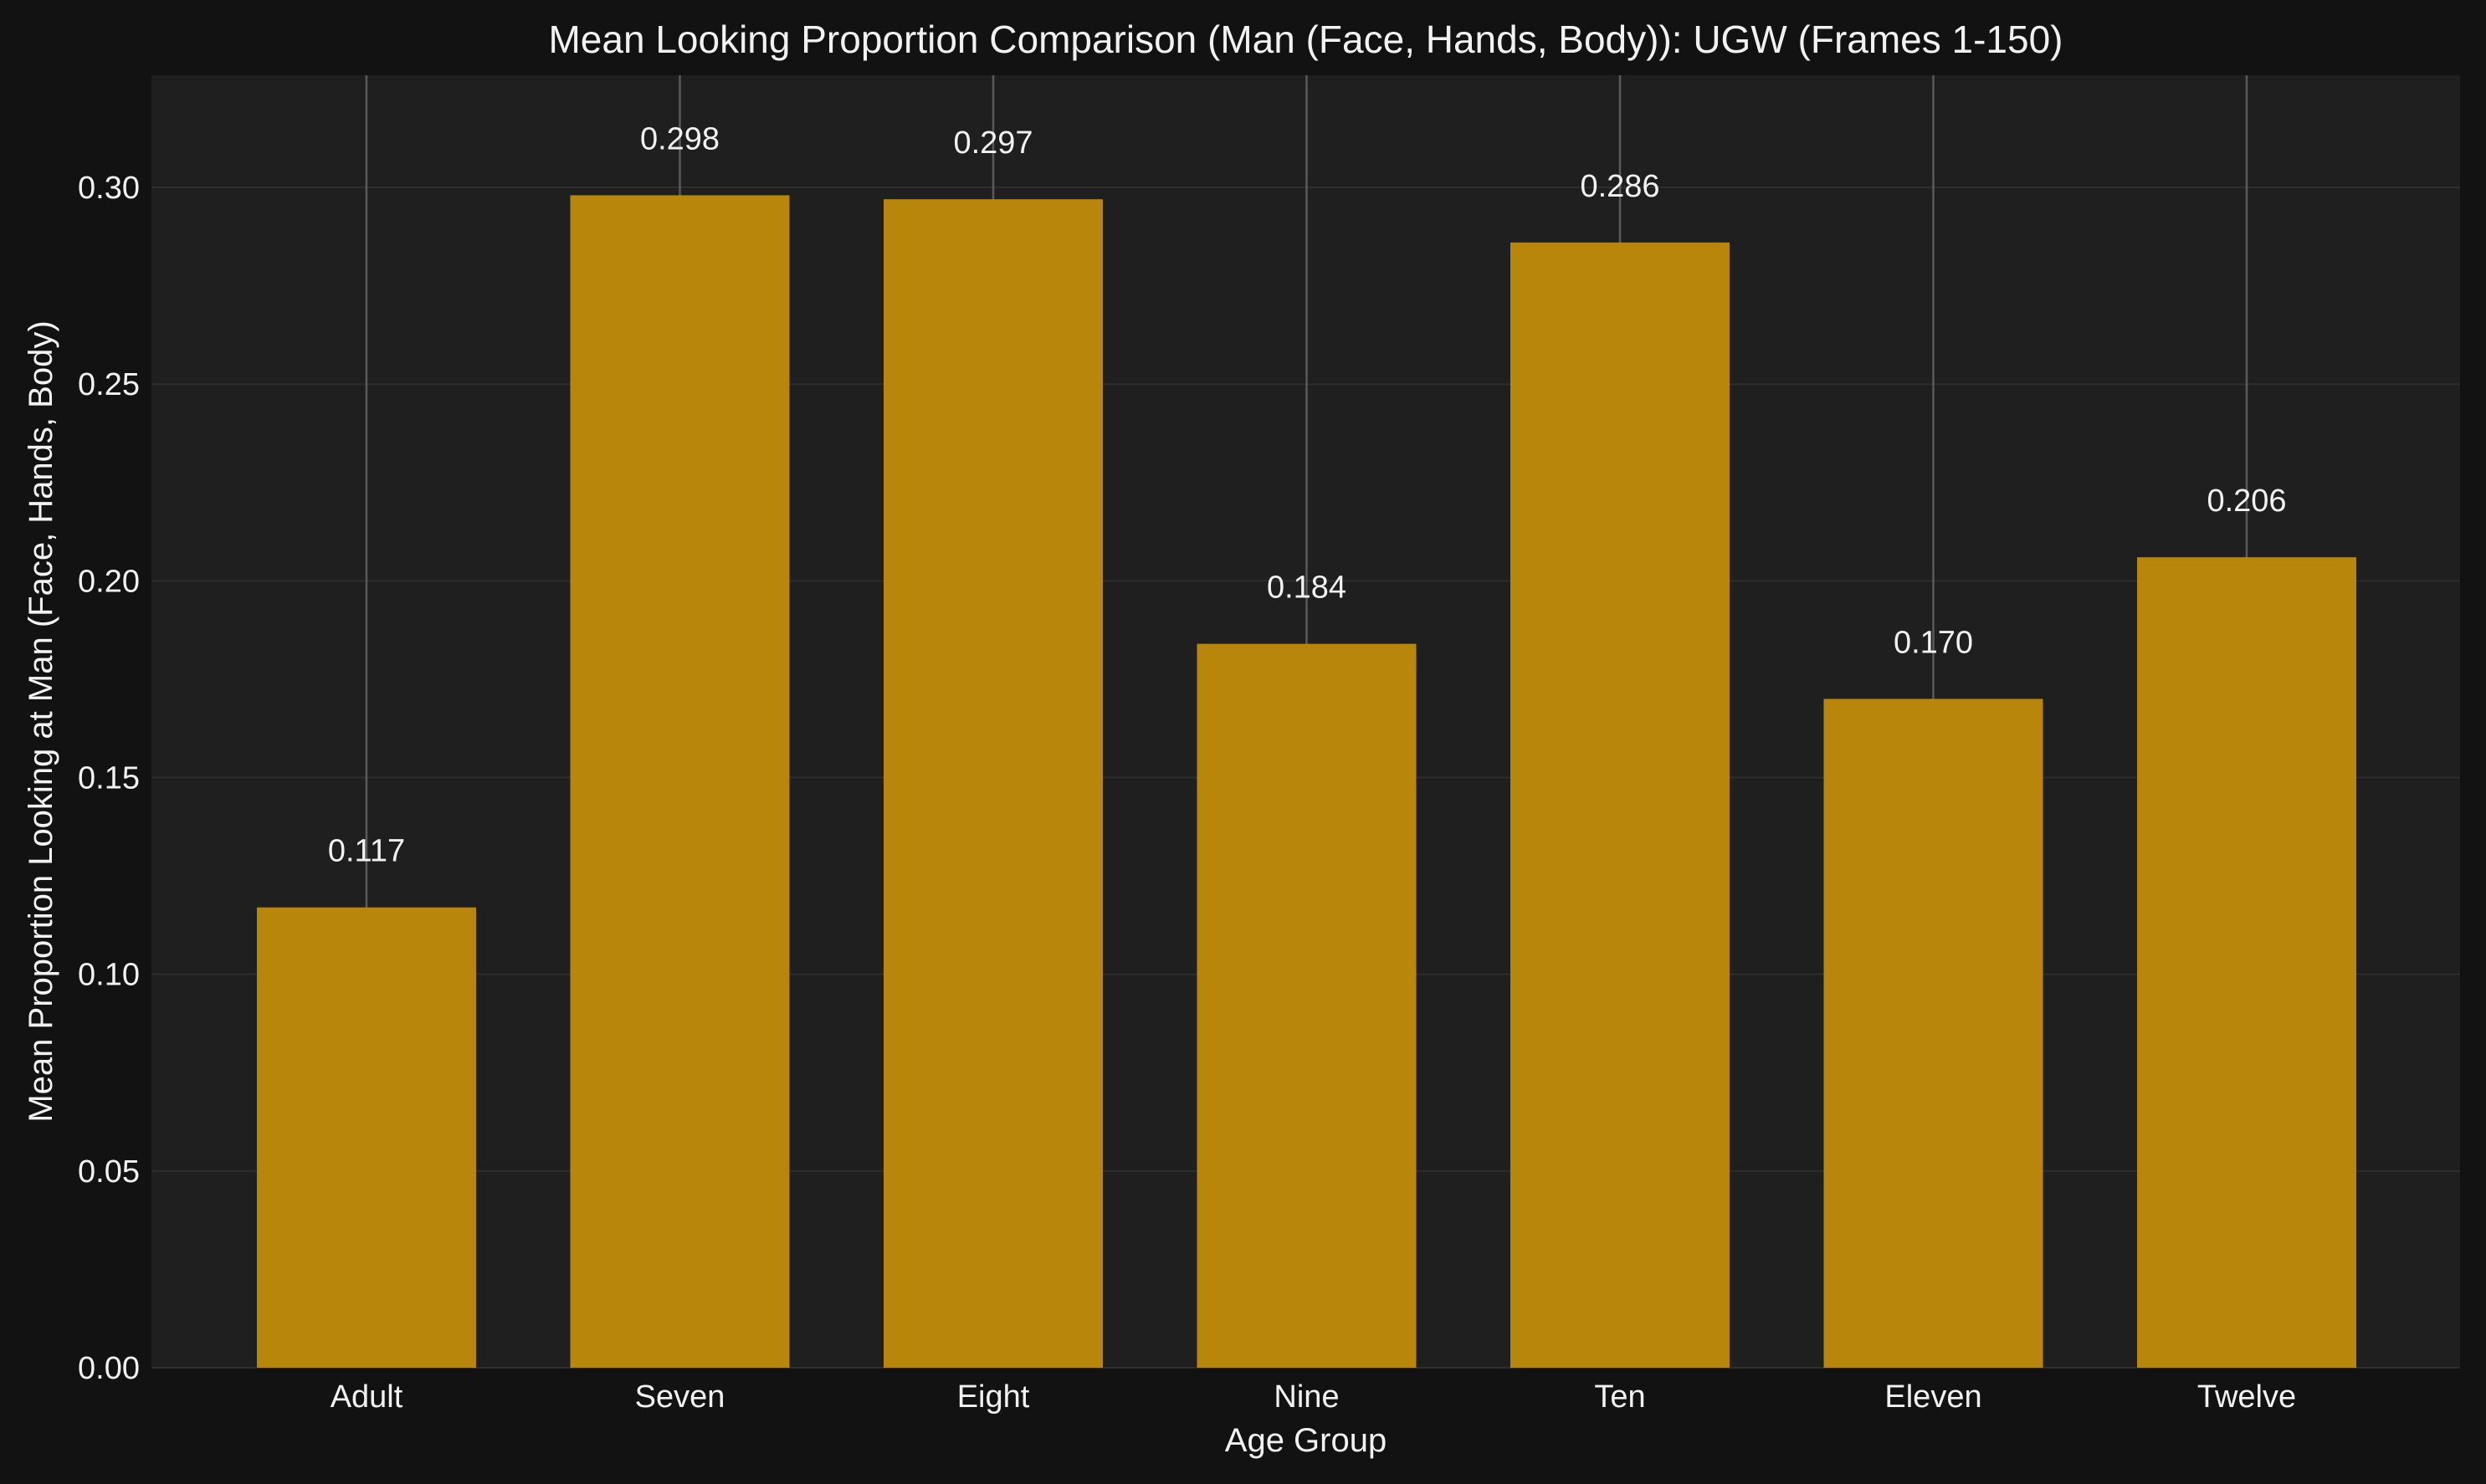 The height and width of the screenshot is (1484, 2486). What do you see at coordinates (109, 188) in the screenshot?
I see `y-tick-label: 0.30` at bounding box center [109, 188].